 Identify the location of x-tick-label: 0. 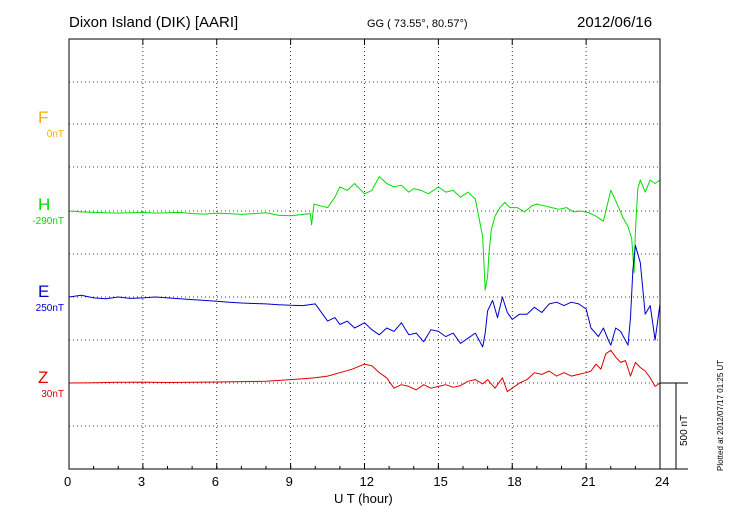
(68, 481).